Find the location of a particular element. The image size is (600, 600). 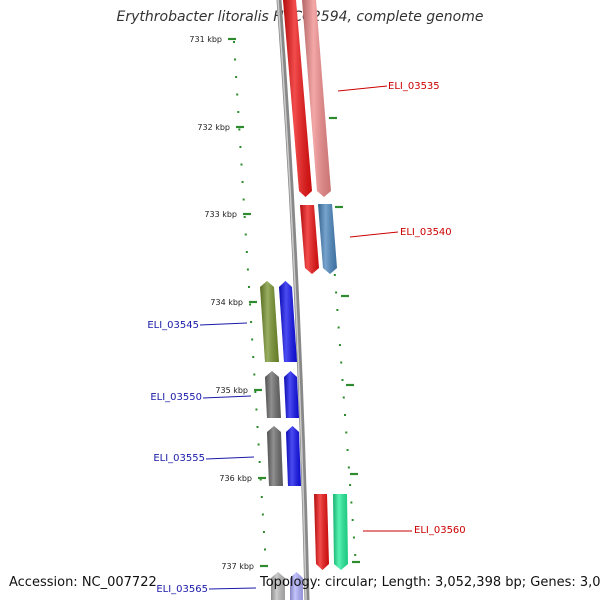

gene-ELI_03565-cds is located at coordinates (296, 586).